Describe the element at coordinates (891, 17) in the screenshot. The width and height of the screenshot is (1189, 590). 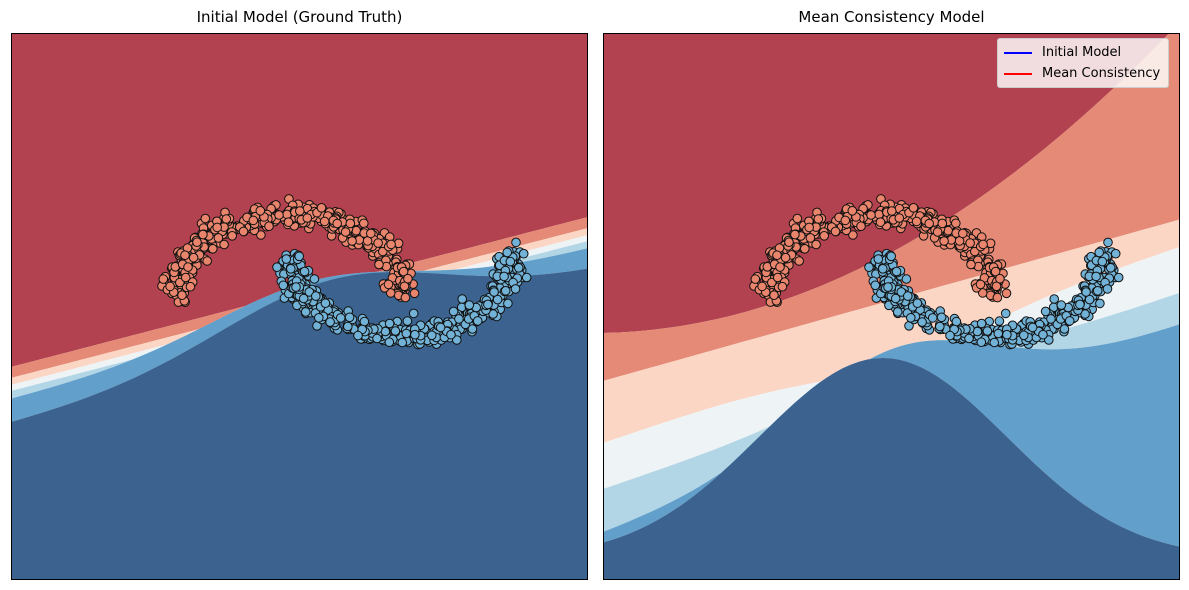
I see `right-chart-title: Mean Consistency Model` at that location.